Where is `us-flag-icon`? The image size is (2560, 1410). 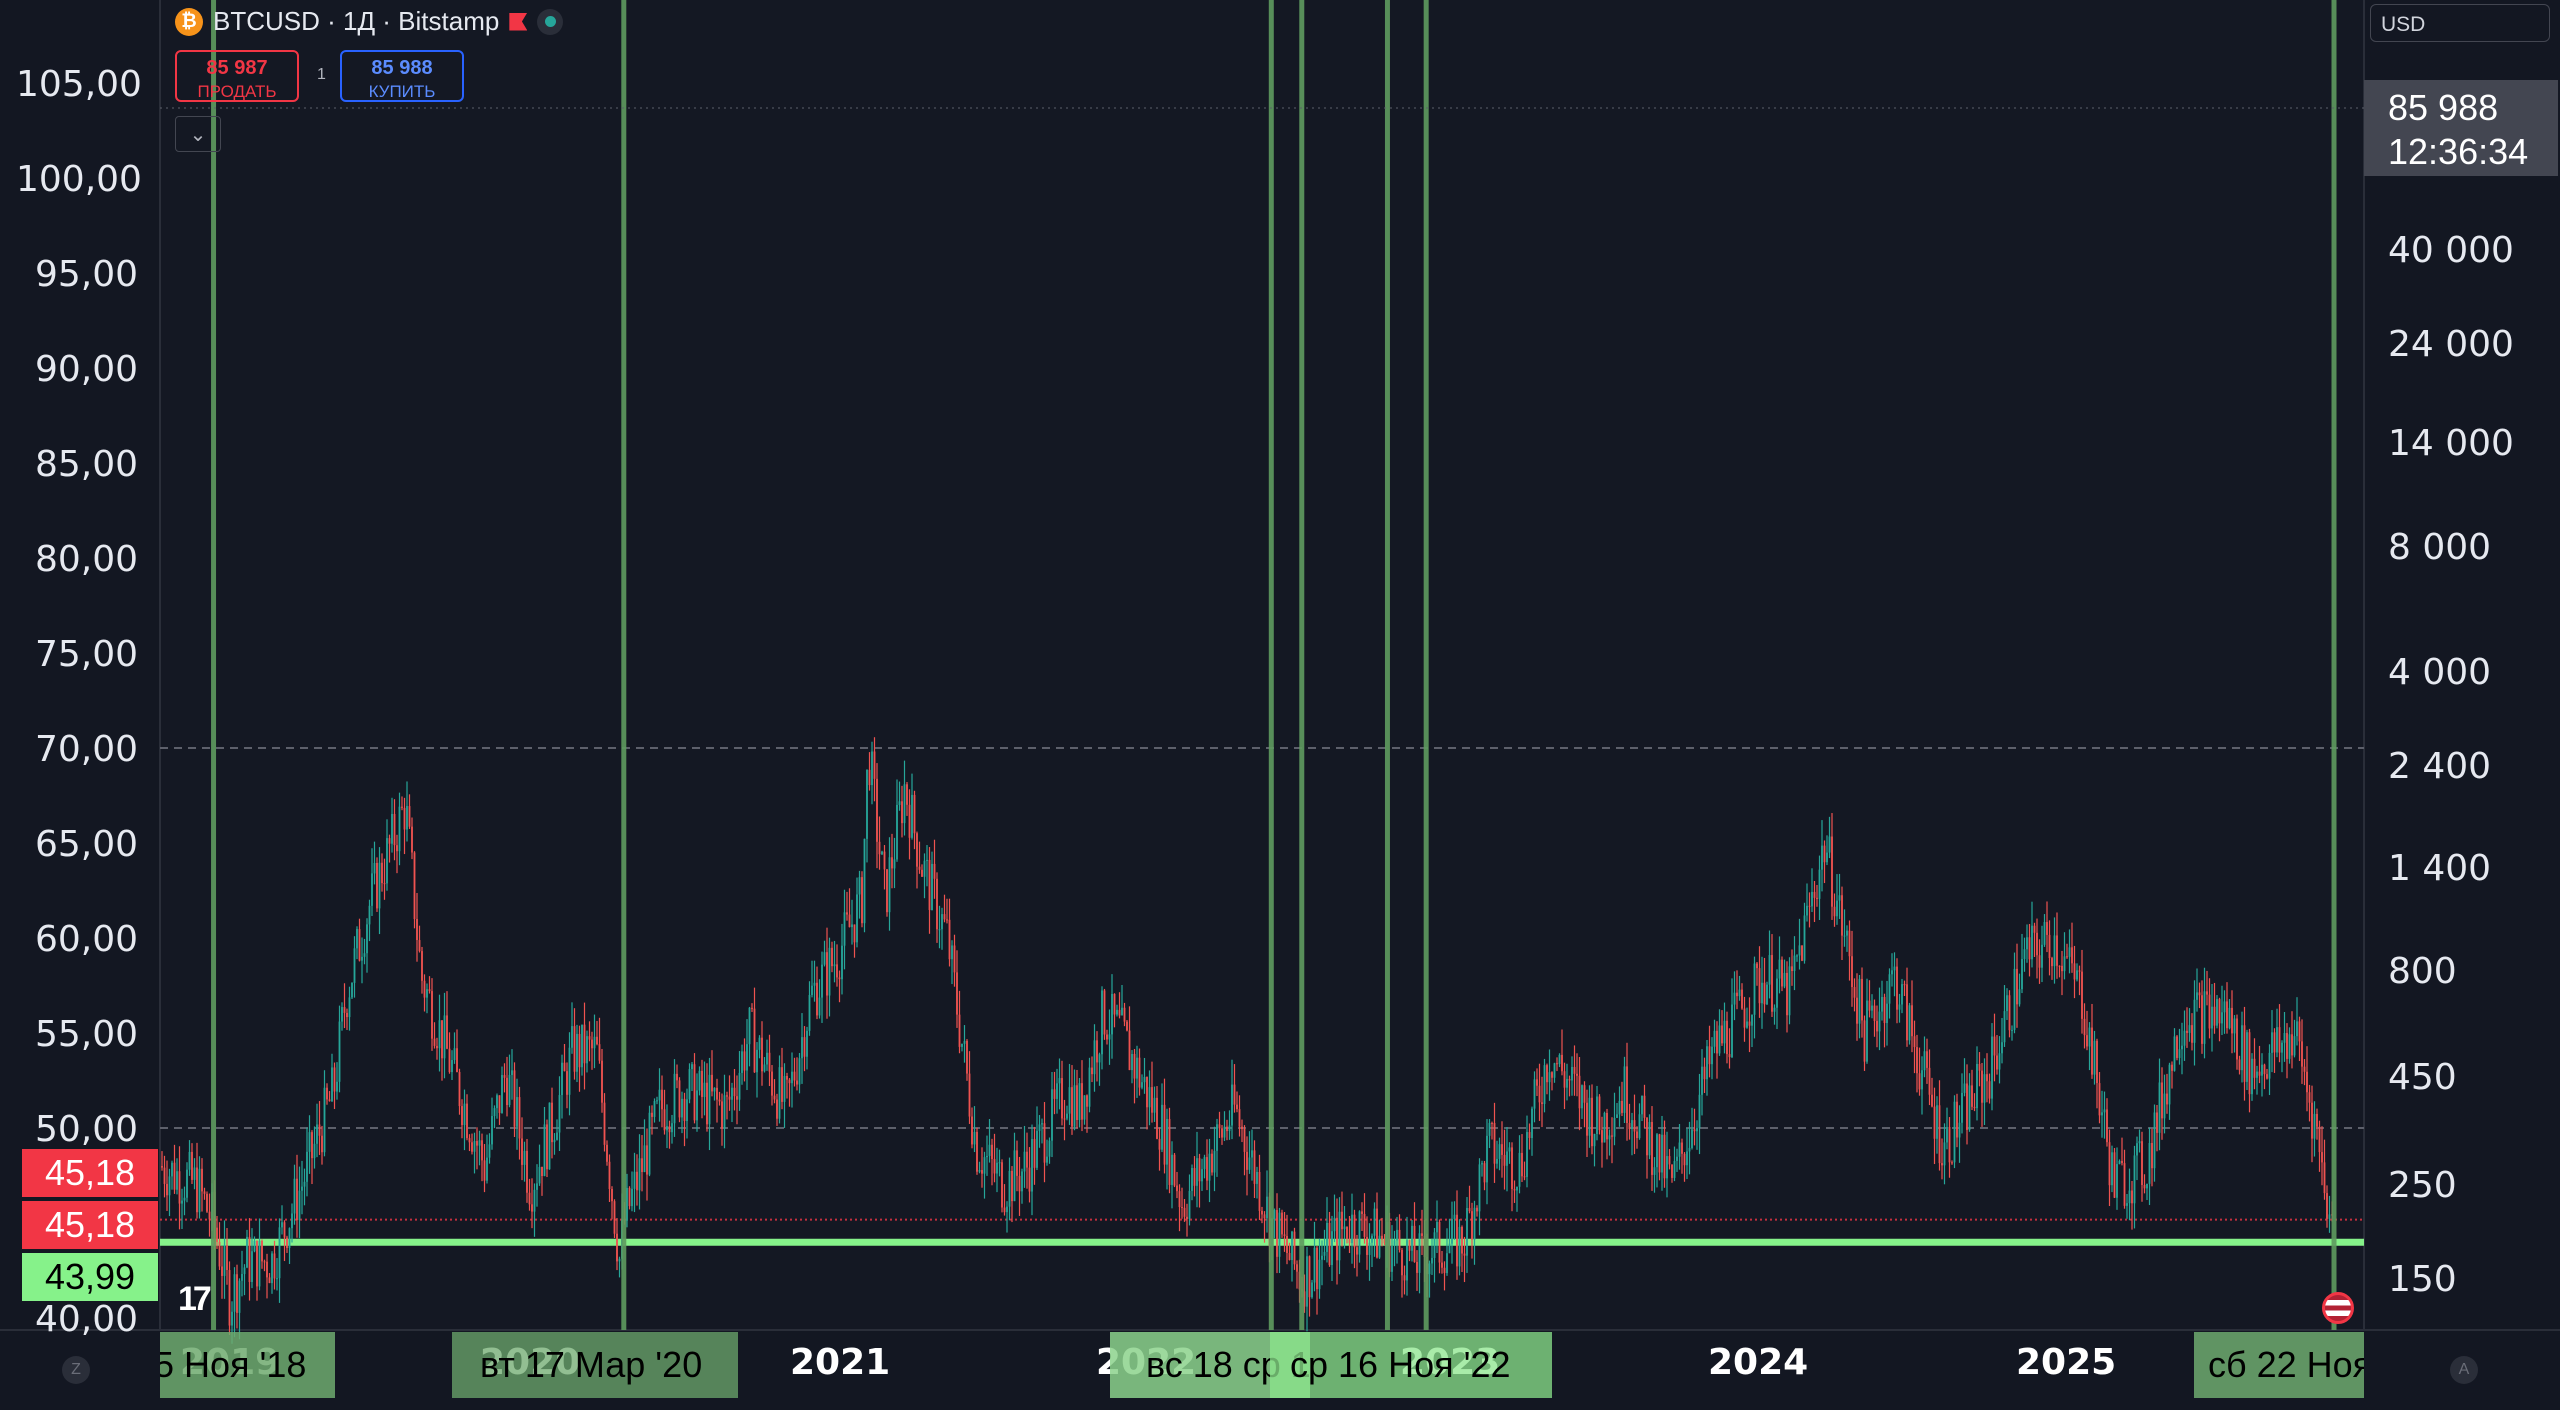 us-flag-icon is located at coordinates (2338, 1308).